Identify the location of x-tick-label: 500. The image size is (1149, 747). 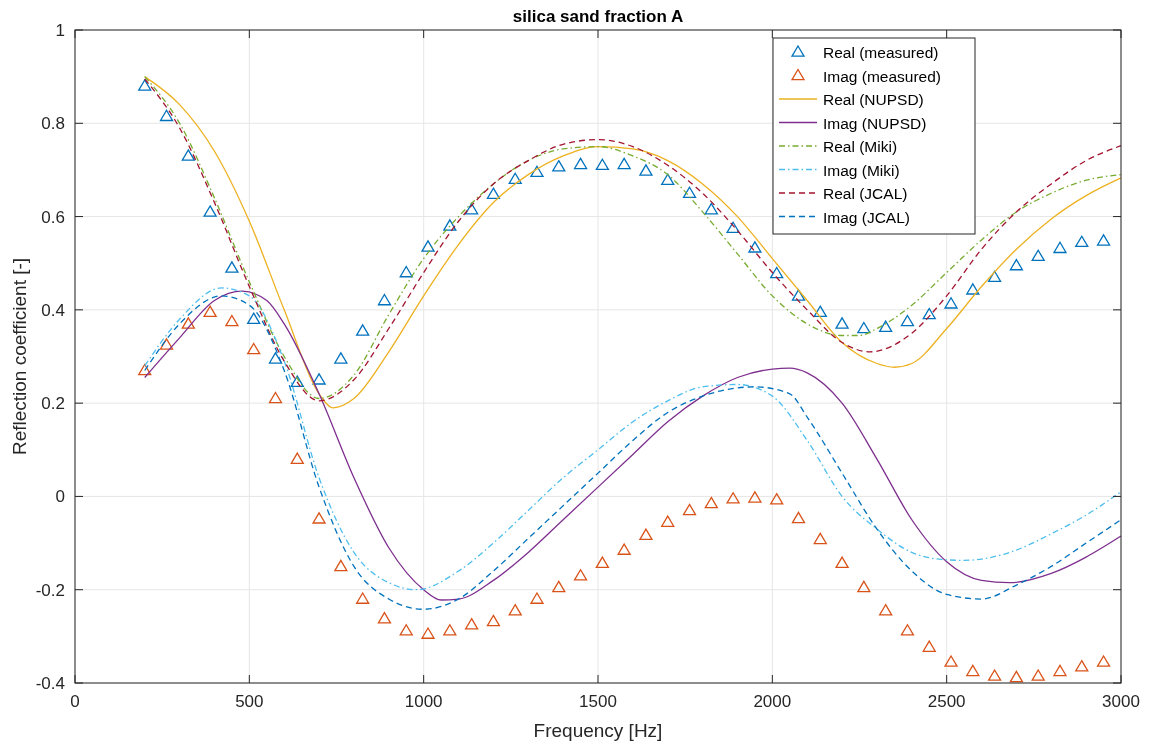
(249, 701).